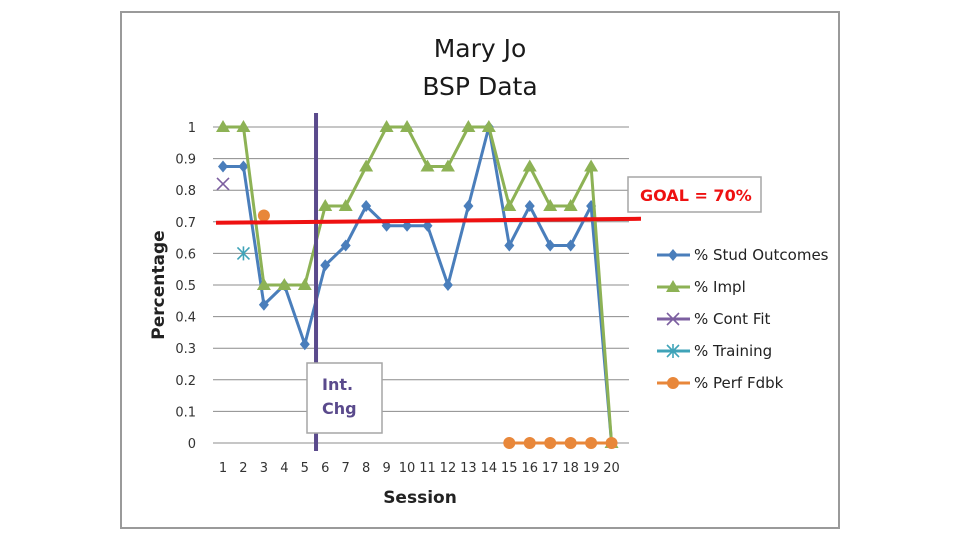  Describe the element at coordinates (480, 48) in the screenshot. I see `chart-title-line-1: Mary Jo` at that location.